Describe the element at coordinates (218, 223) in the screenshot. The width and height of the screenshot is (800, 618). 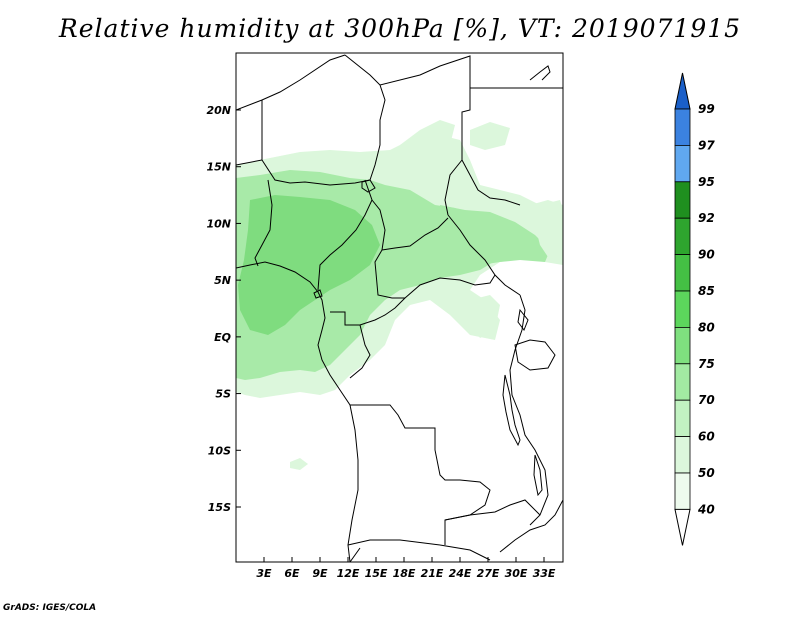
I see `lat-label: 10N` at that location.